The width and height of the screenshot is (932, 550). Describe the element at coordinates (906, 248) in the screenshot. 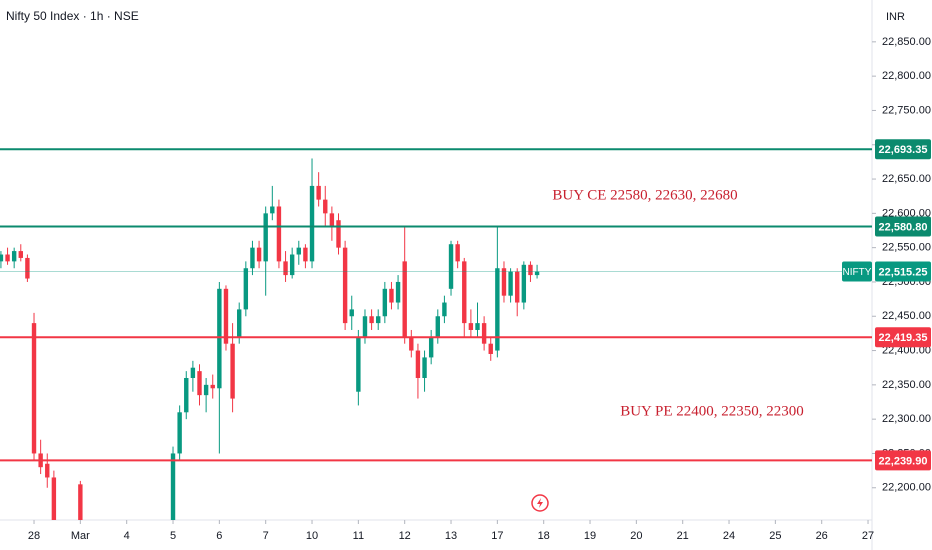

I see `y-tick-label: 22,550.00` at that location.